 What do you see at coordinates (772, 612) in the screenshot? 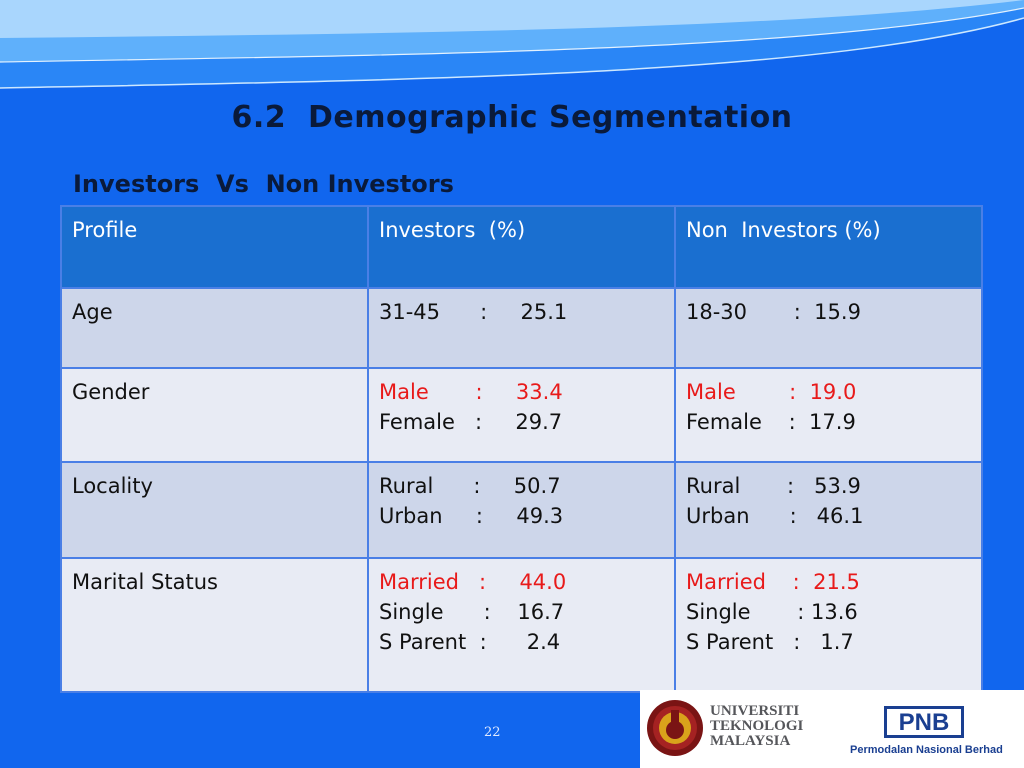
I see `value-line: Single : 13.6` at bounding box center [772, 612].